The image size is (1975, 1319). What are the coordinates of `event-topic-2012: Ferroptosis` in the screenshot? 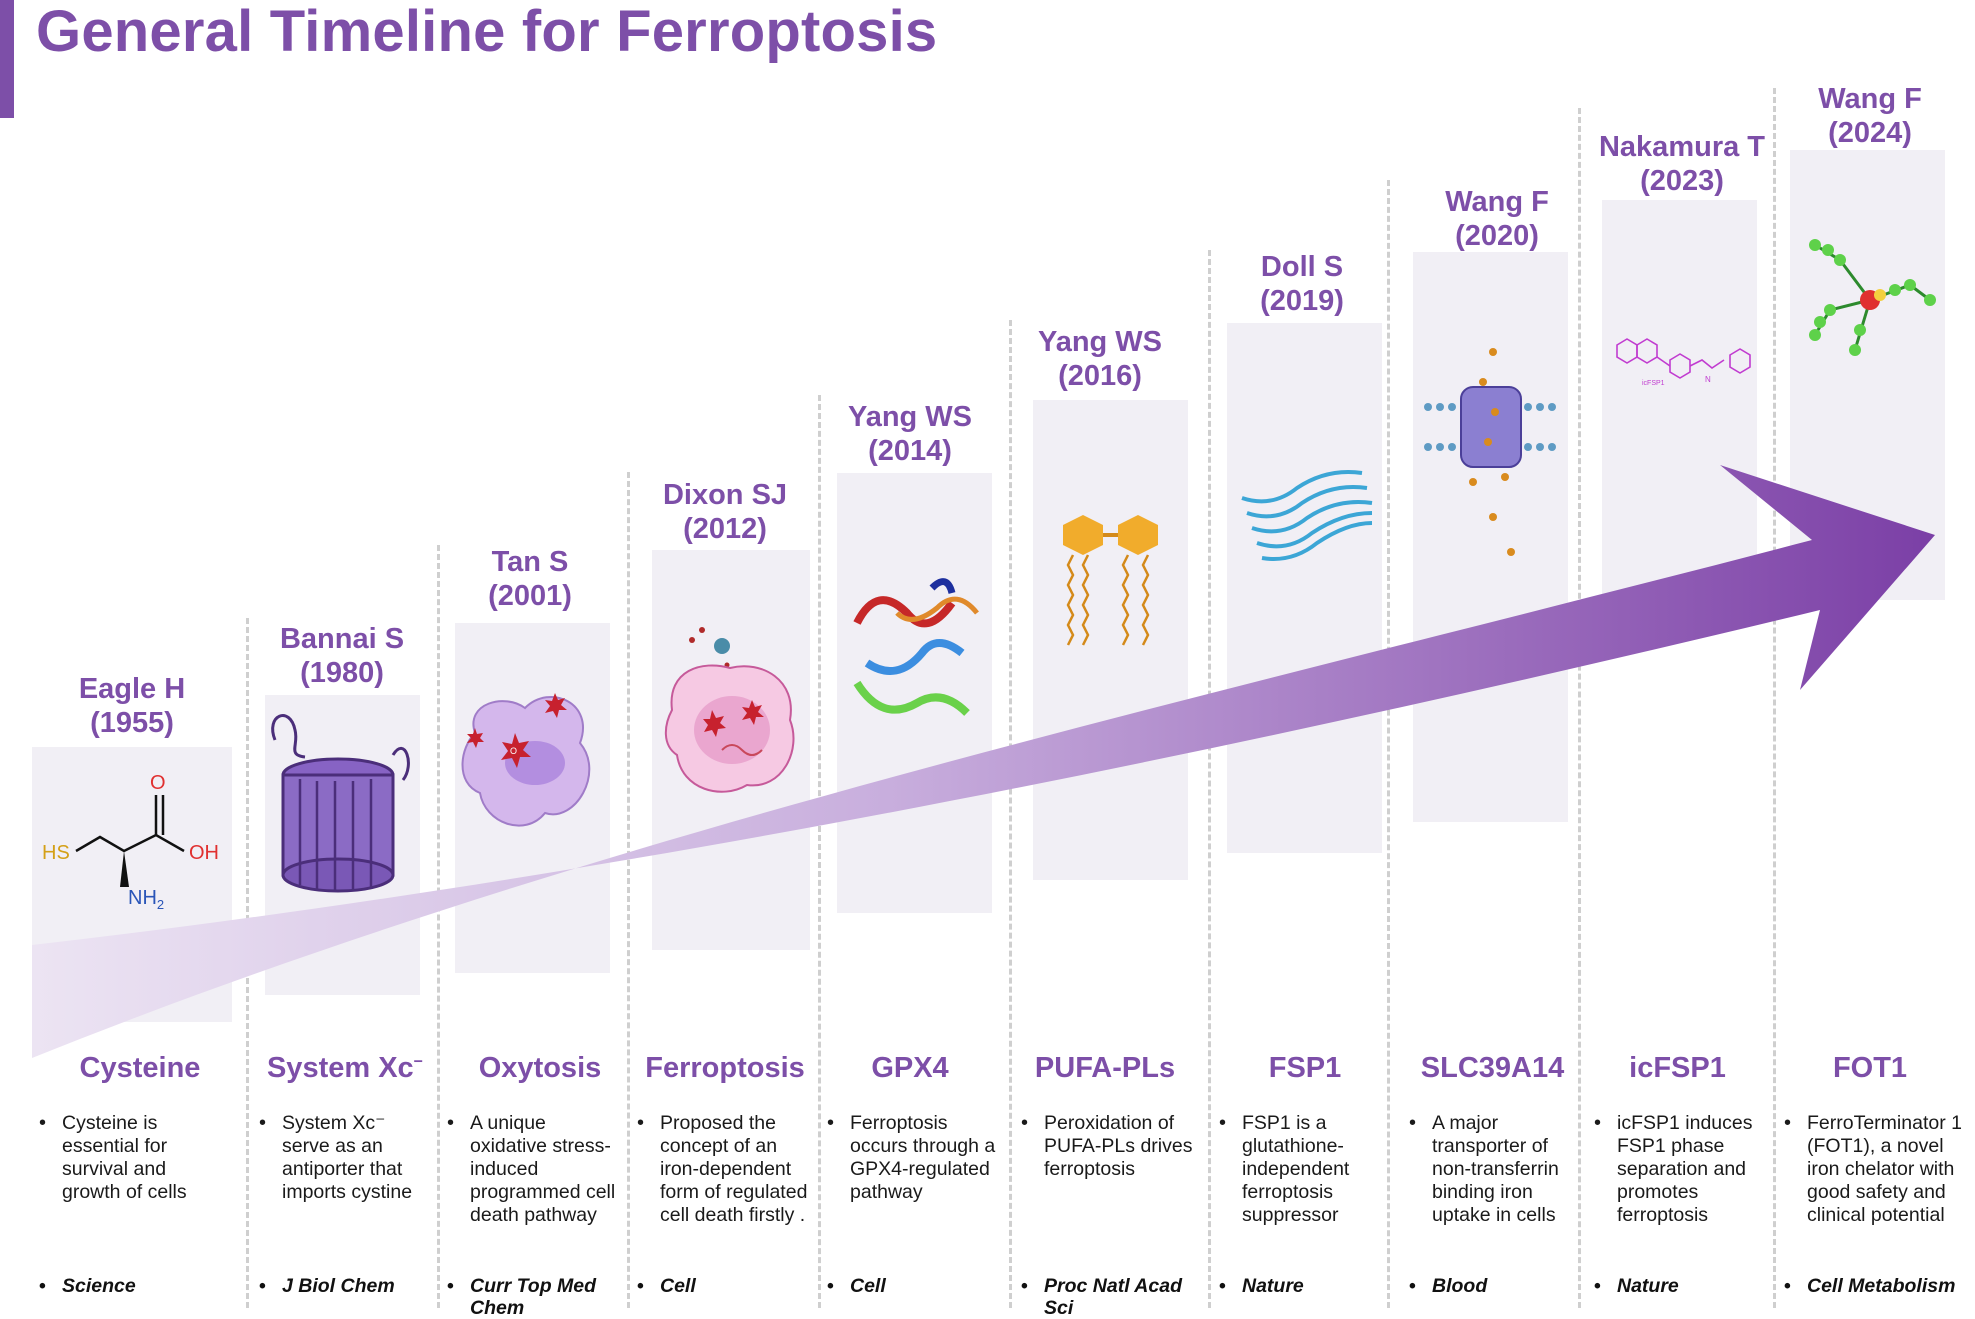 It's located at (725, 1068).